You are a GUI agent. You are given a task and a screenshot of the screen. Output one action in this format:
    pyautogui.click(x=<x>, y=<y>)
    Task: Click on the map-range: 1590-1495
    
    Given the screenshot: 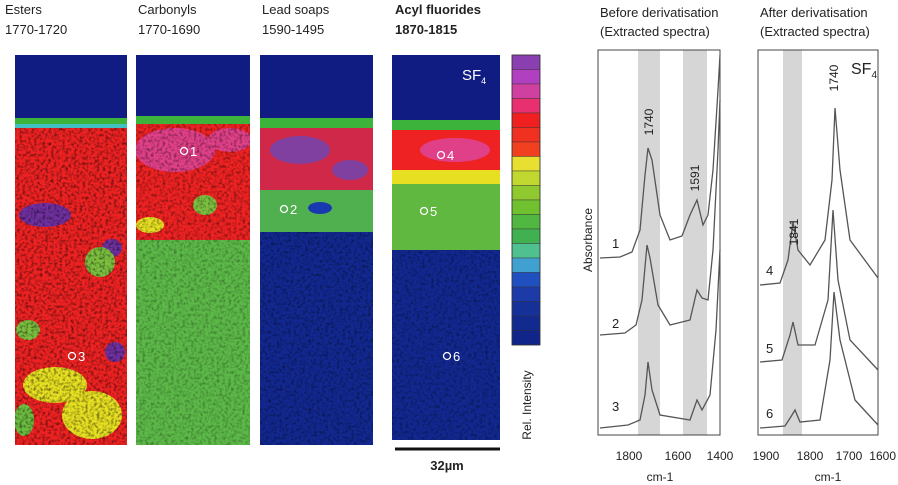 What is the action you would take?
    pyautogui.click(x=293, y=29)
    